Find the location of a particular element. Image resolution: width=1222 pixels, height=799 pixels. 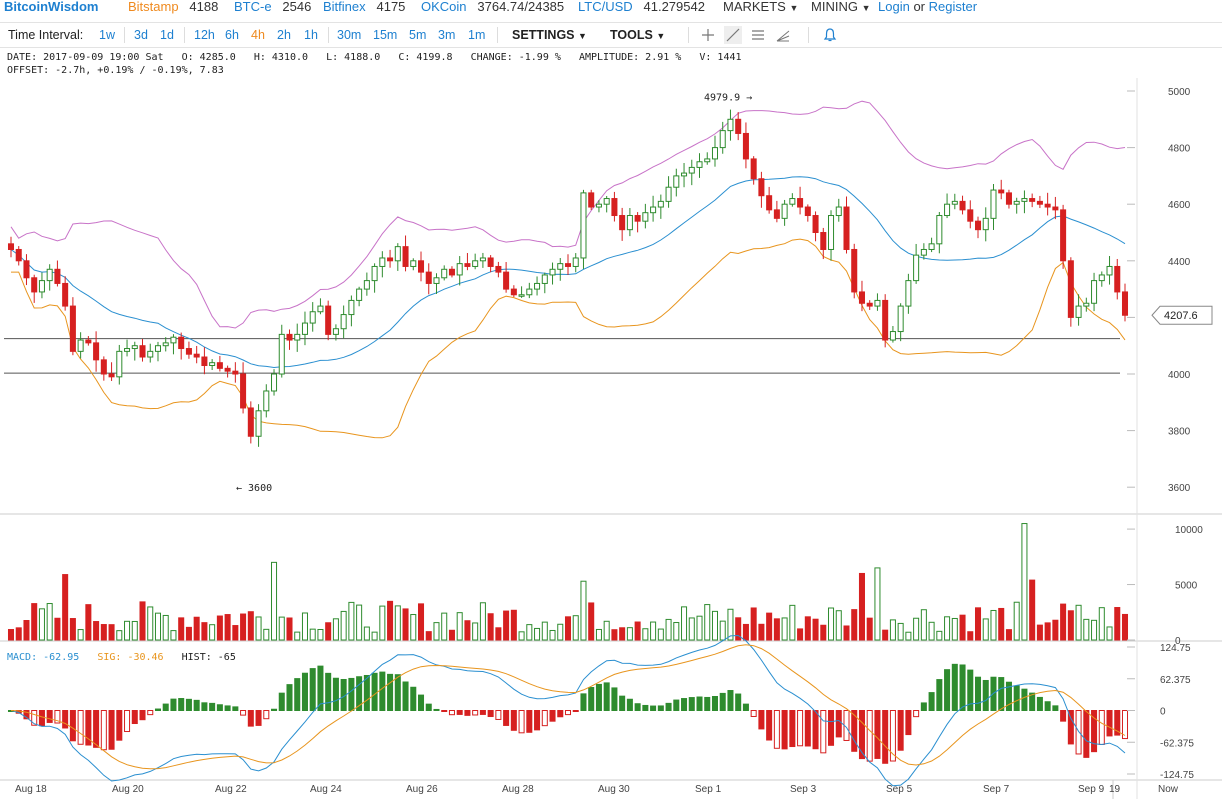

interval-5m: 5m is located at coordinates (418, 35).